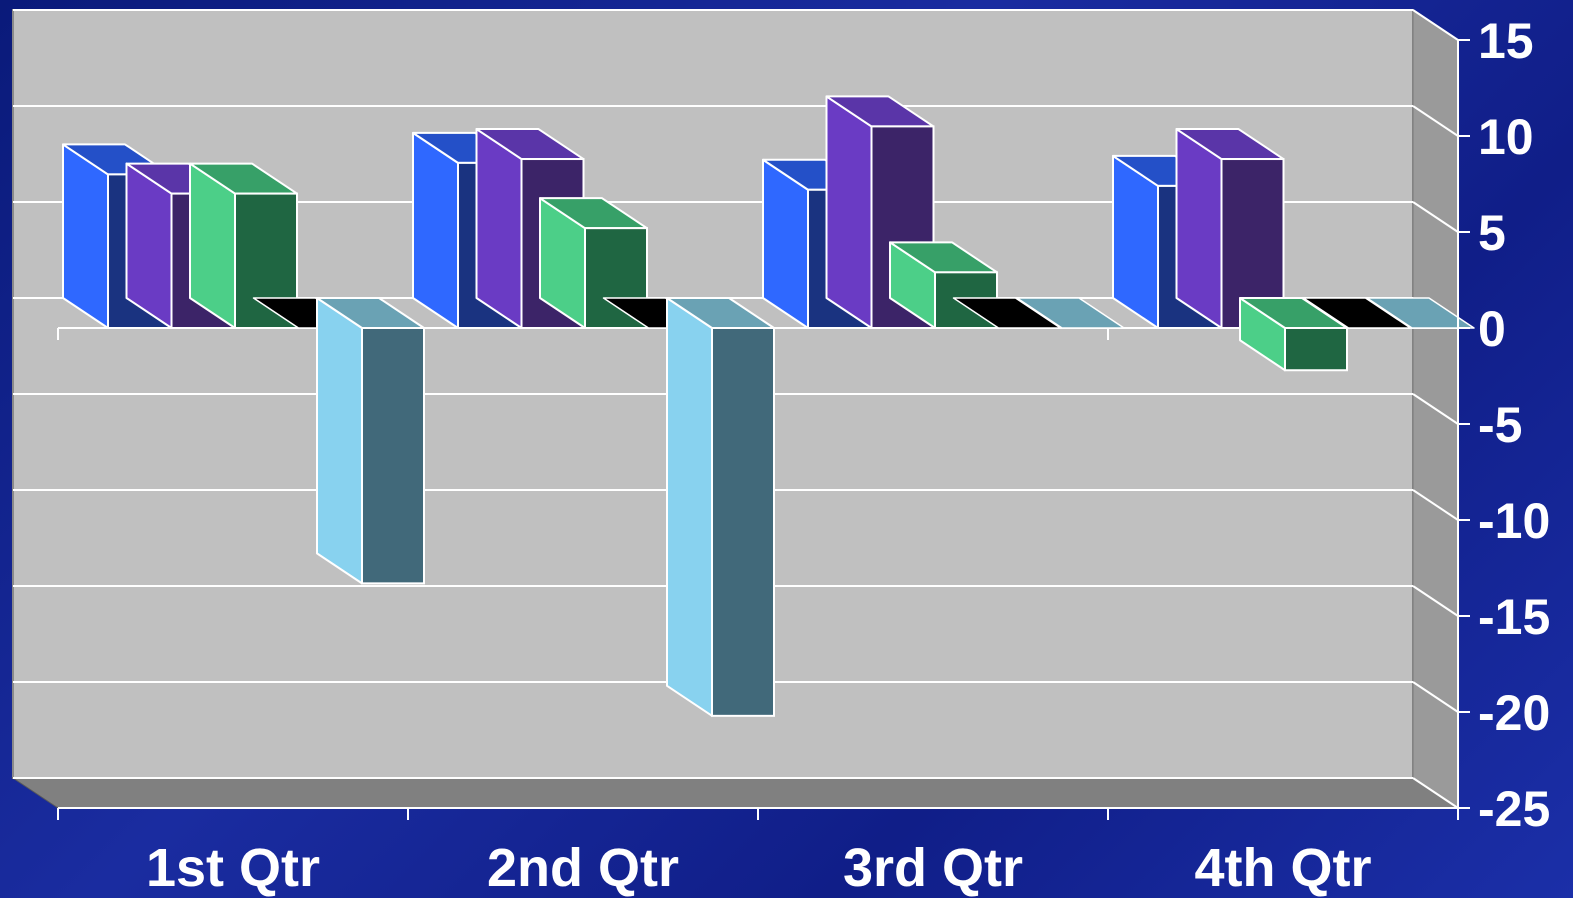 This screenshot has height=898, width=1573. I want to click on x-tick-label: 1st Qtr, so click(233, 868).